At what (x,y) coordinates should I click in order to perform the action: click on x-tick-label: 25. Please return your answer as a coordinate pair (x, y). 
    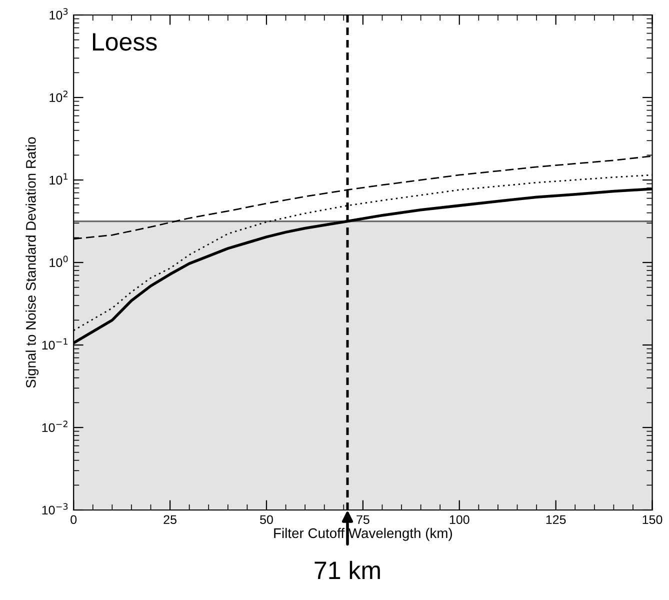
    Looking at the image, I should click on (170, 519).